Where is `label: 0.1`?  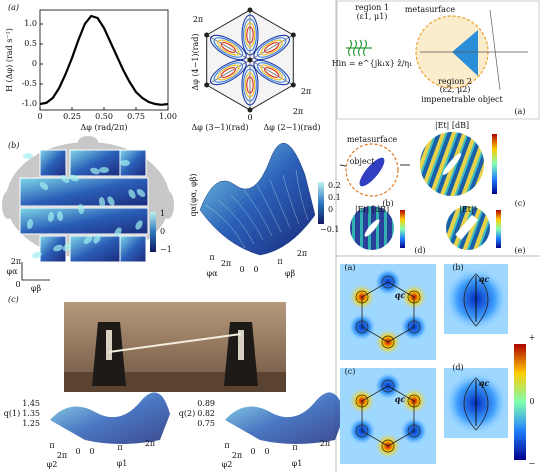
label: 0.1 is located at coordinates (334, 197).